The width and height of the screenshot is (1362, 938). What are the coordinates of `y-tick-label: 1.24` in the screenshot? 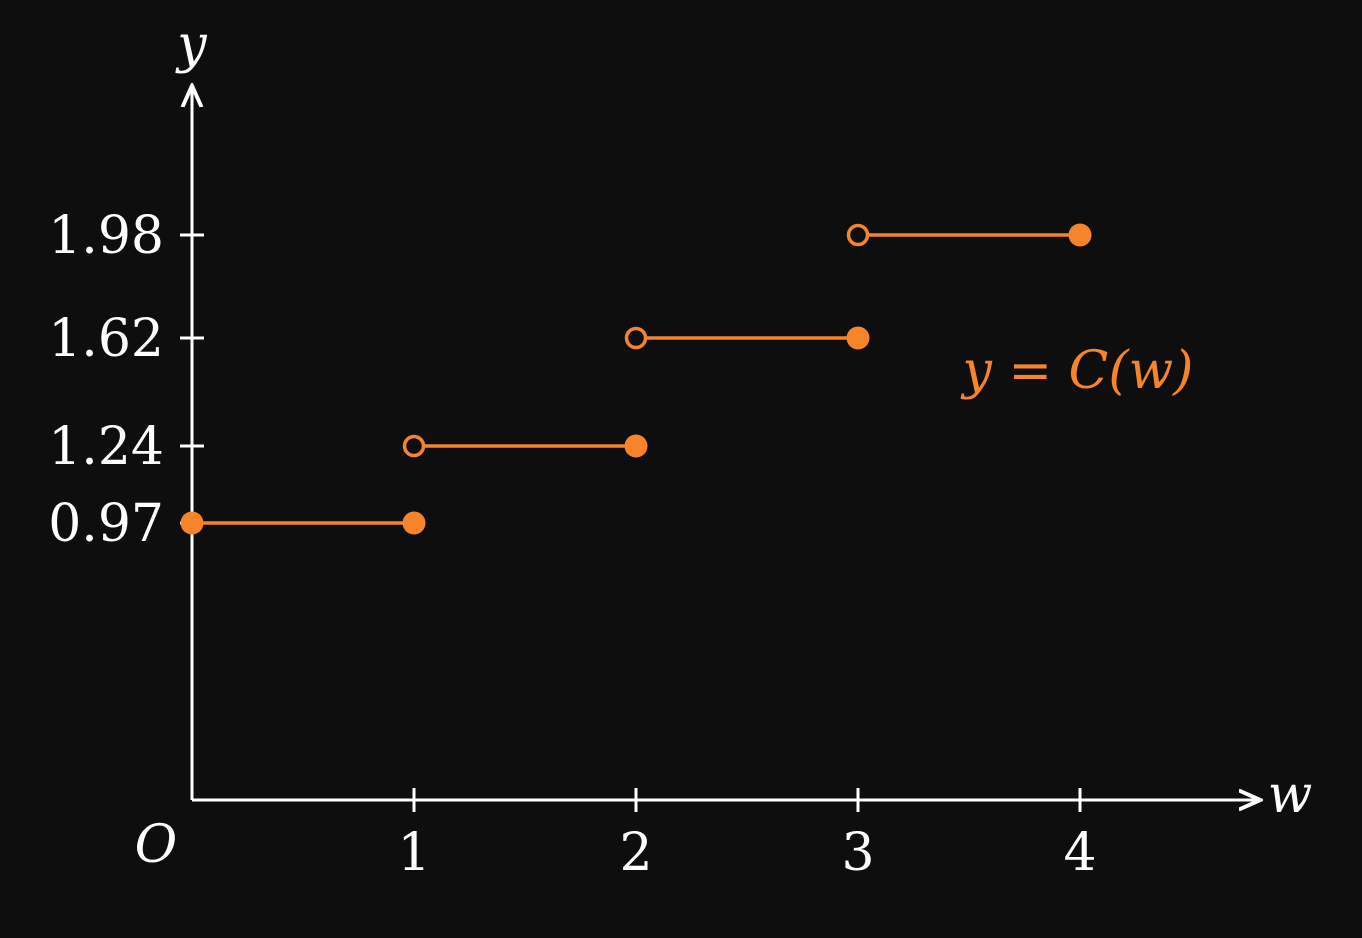 It's located at (106, 447).